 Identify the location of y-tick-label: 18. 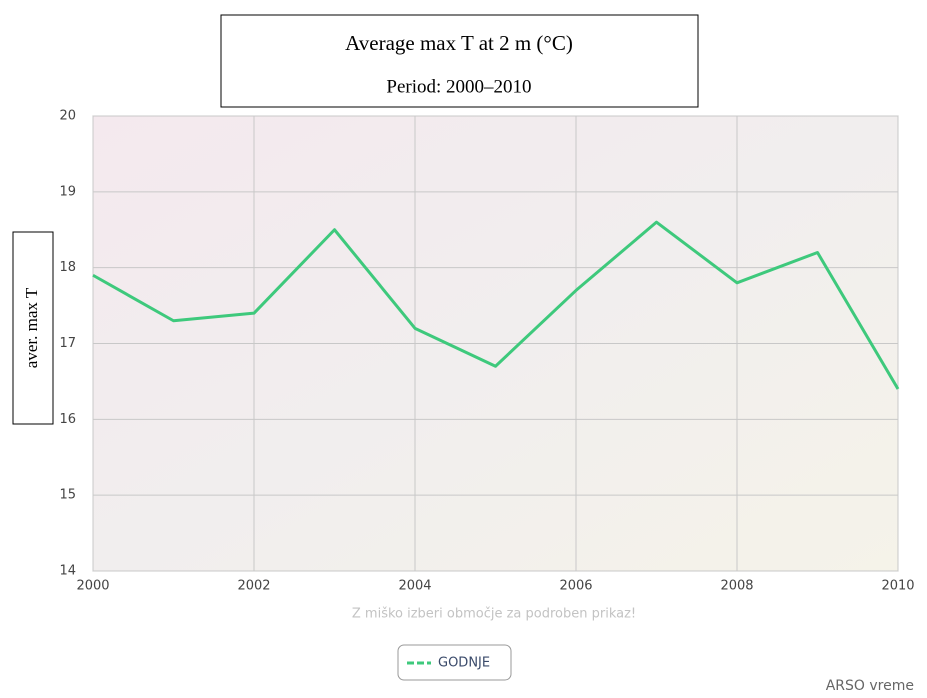
(67, 267).